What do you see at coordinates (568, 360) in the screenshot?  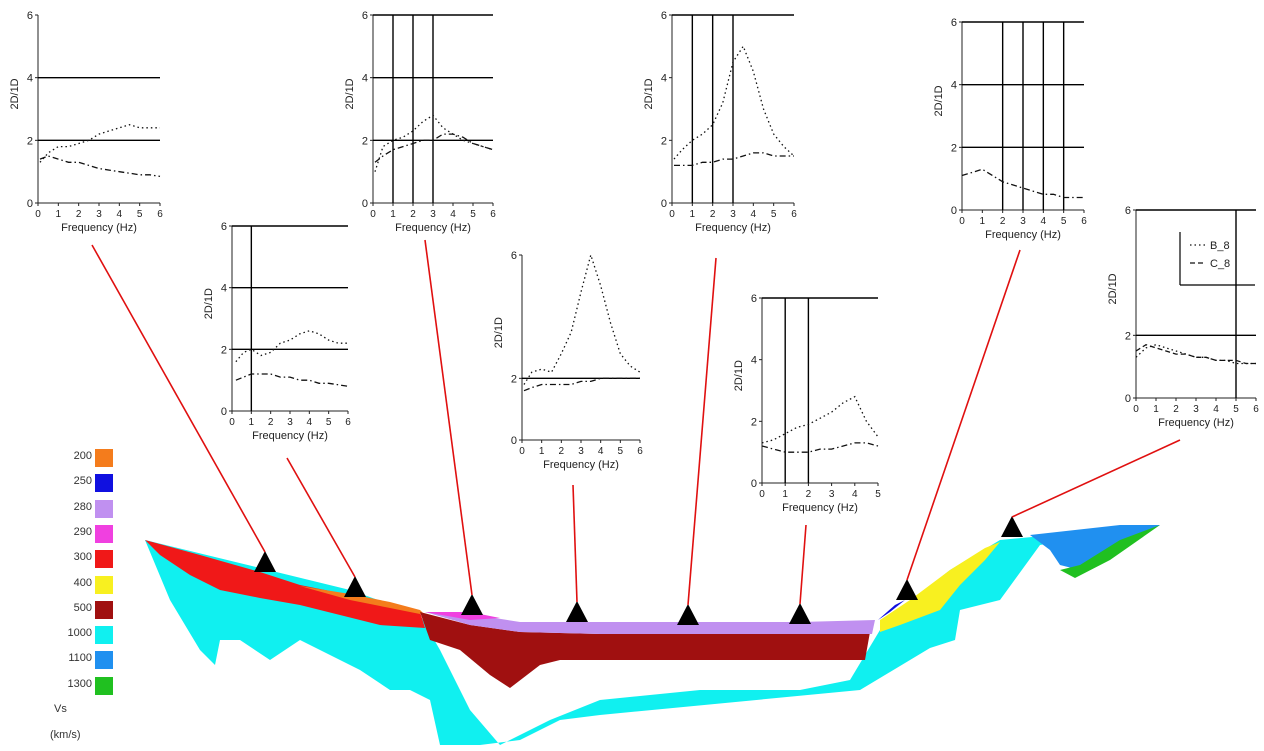 I see `hv-chart: 0 1 2 3 4 5 6 0 2 6 Frequency (Hz) 2D/1D` at bounding box center [568, 360].